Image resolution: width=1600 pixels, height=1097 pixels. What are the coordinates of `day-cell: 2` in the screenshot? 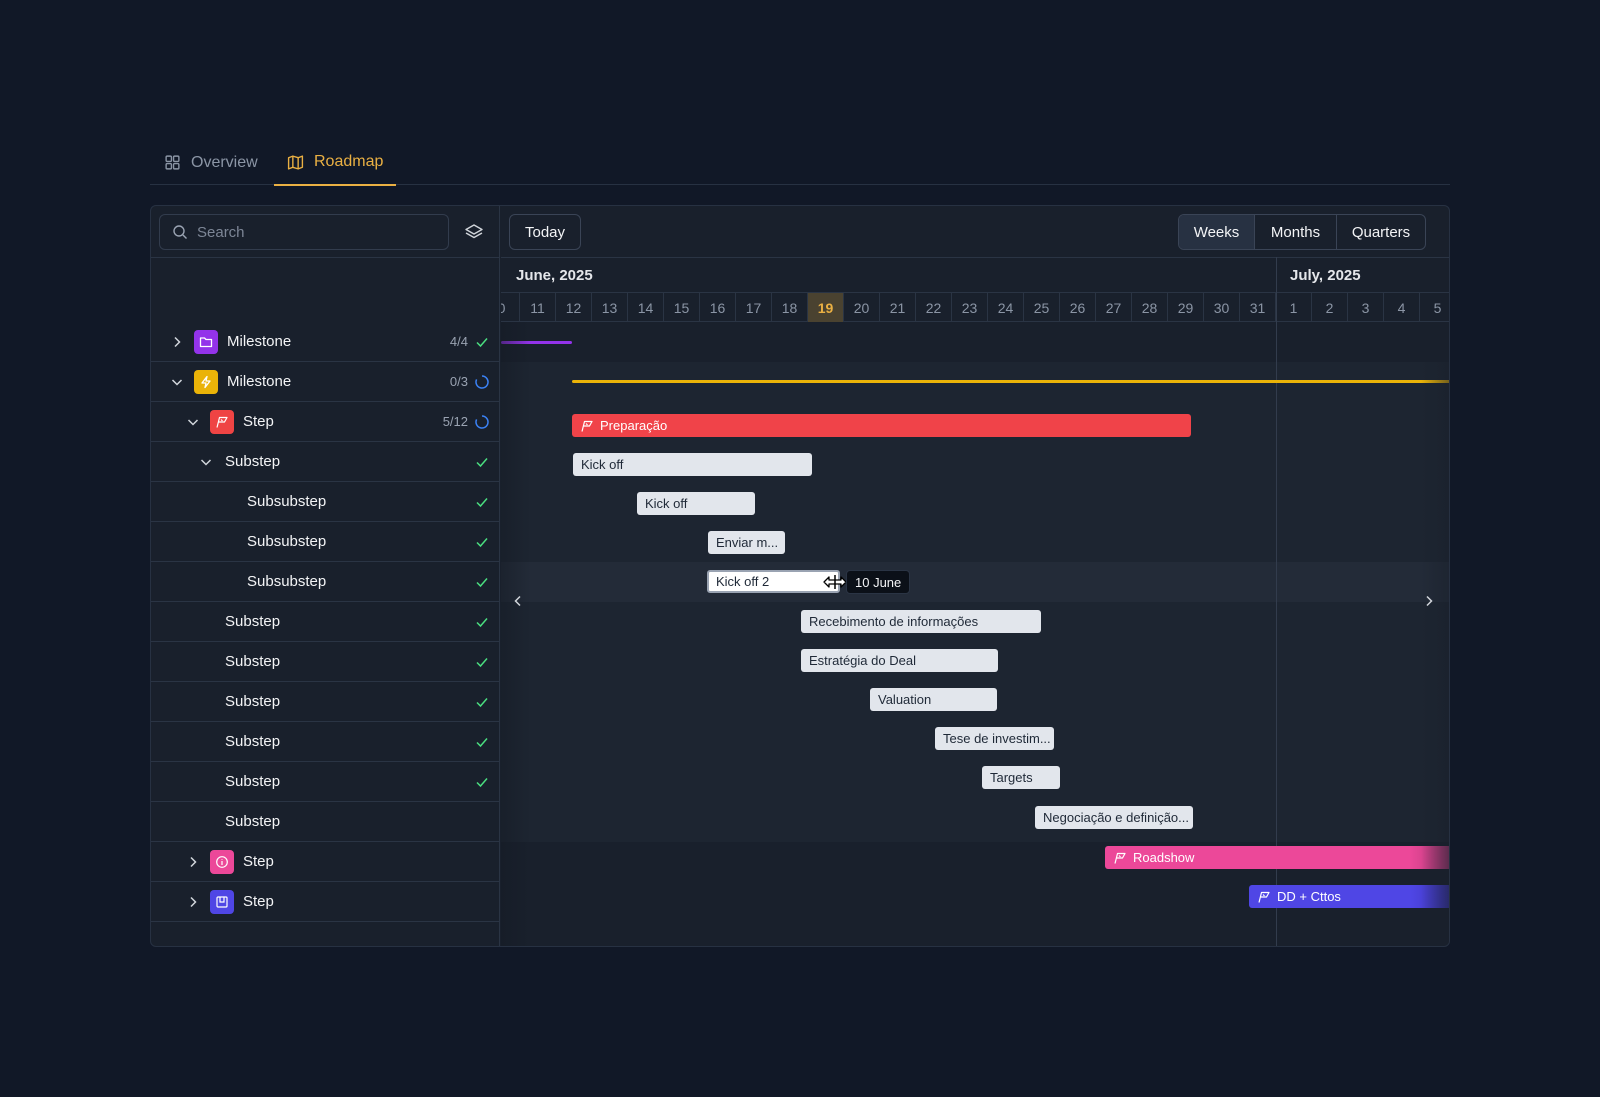 It's located at (1330, 307).